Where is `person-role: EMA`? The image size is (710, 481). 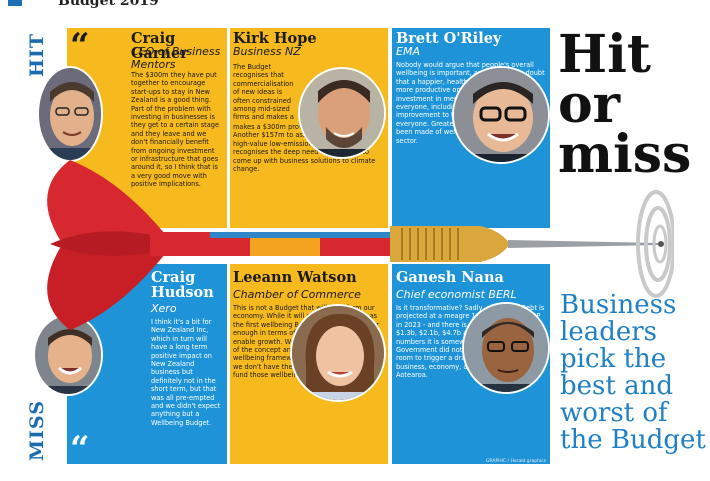
person-role: EMA is located at coordinates (408, 51).